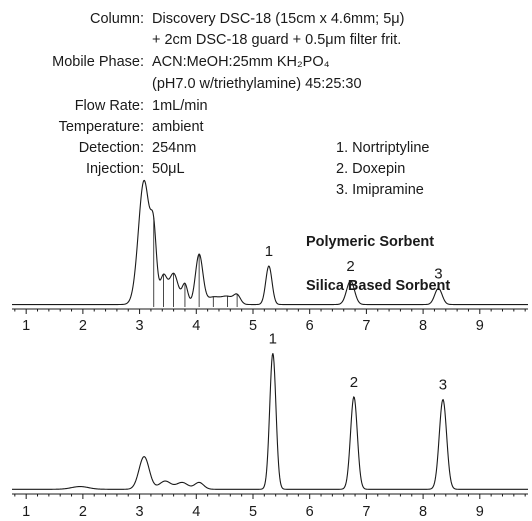 This screenshot has height=521, width=532. What do you see at coordinates (115, 169) in the screenshot?
I see `condition-label-injection: Injection:` at bounding box center [115, 169].